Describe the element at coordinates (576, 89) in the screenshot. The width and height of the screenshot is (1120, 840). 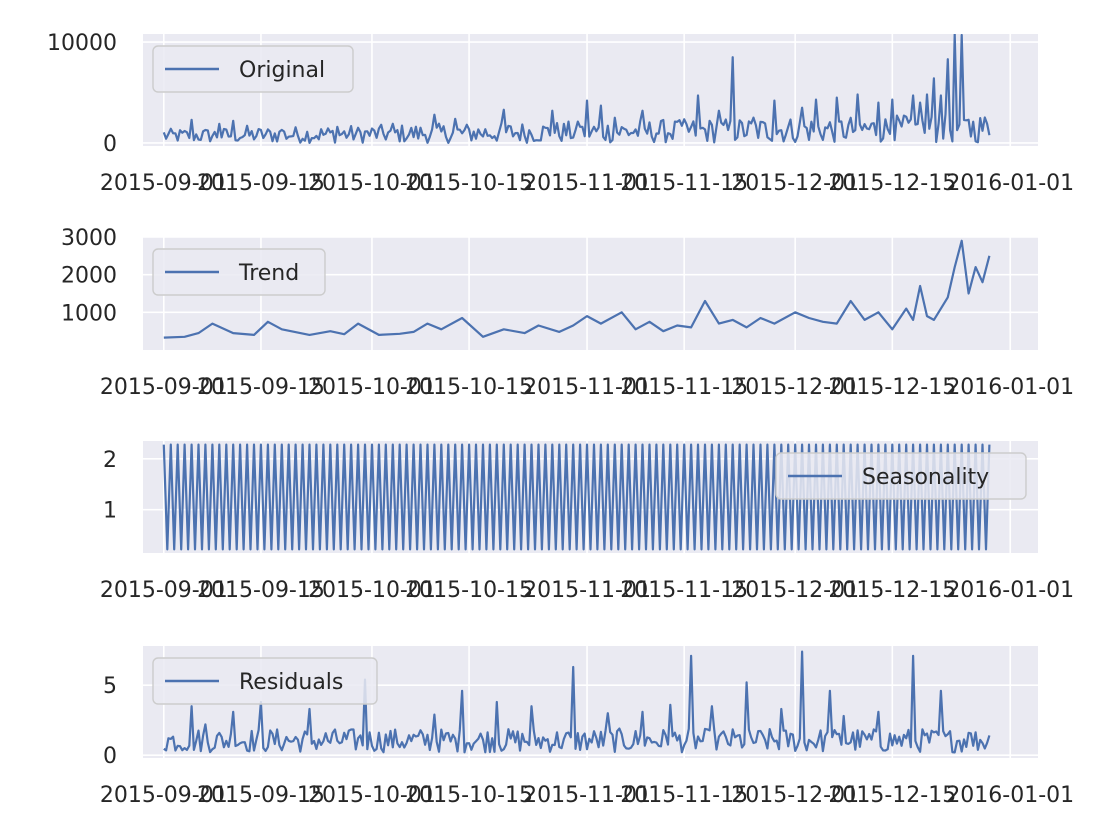
I see `series-line-original` at that location.